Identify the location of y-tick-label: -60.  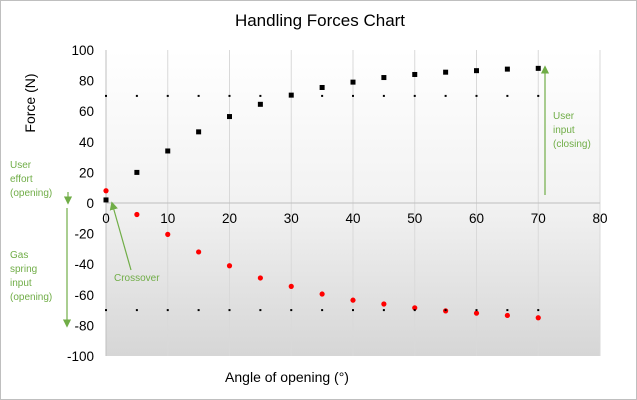
(84, 295).